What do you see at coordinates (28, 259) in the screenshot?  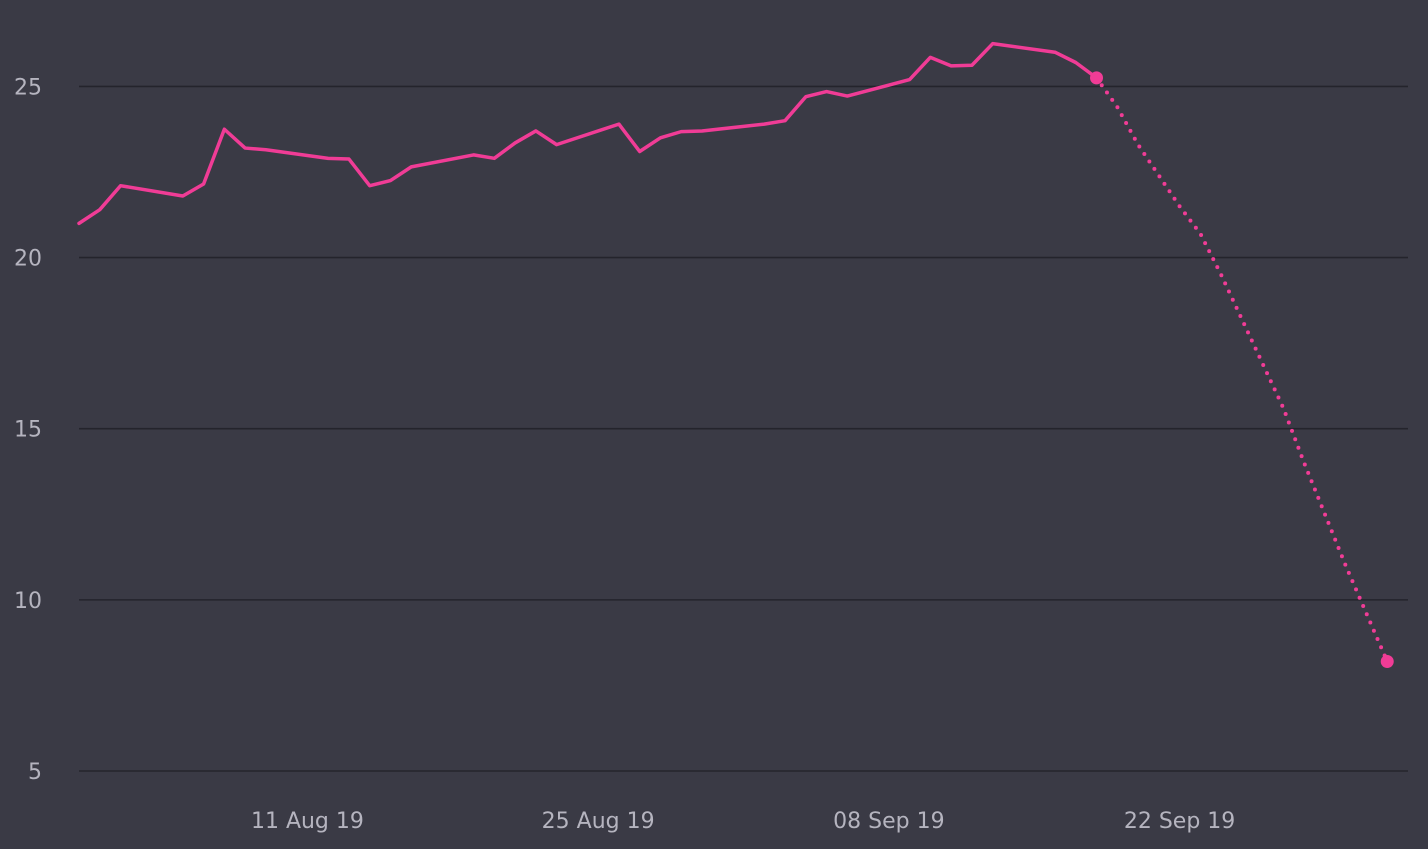 I see `y-tick-label-20: 20` at bounding box center [28, 259].